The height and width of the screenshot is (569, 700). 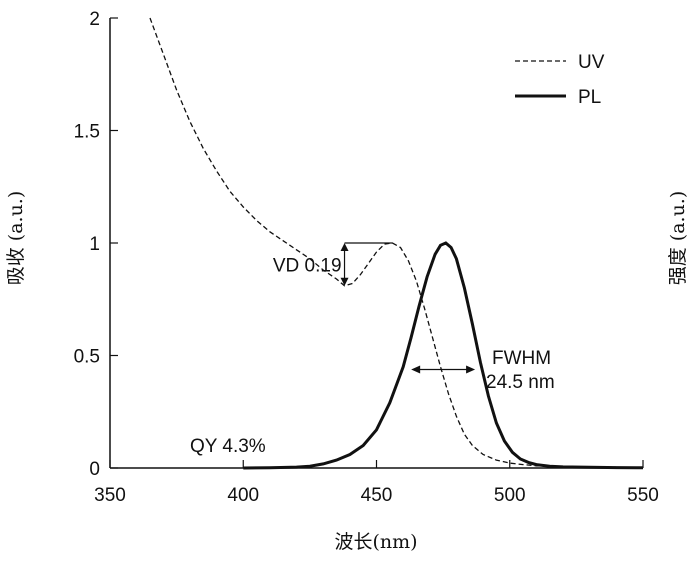 What do you see at coordinates (416, 369) in the screenshot?
I see `fwhm-arrowhead-left` at bounding box center [416, 369].